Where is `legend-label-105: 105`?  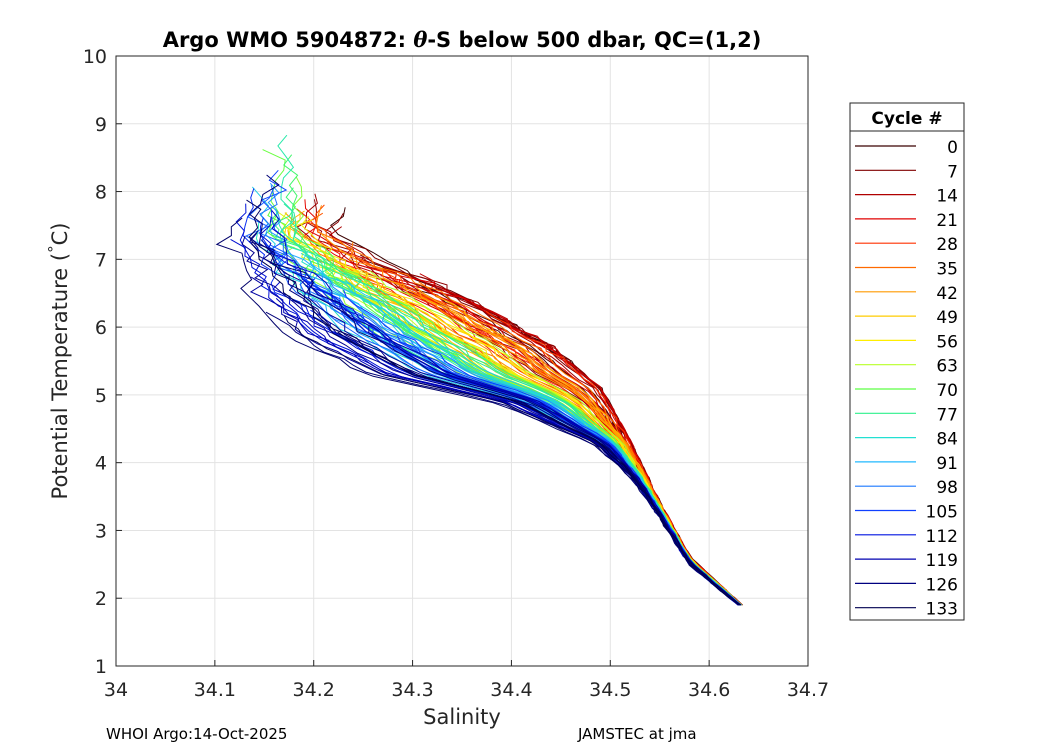
legend-label-105: 105 is located at coordinates (942, 513).